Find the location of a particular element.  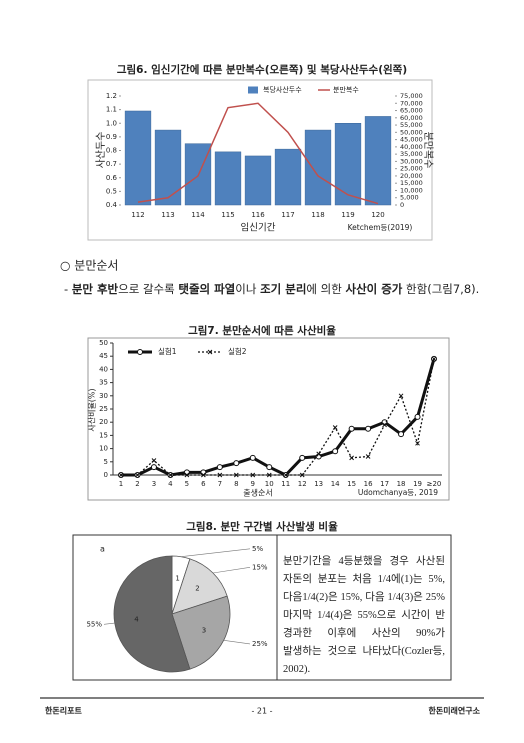

x-axis-title: 임신기간 is located at coordinates (258, 228).